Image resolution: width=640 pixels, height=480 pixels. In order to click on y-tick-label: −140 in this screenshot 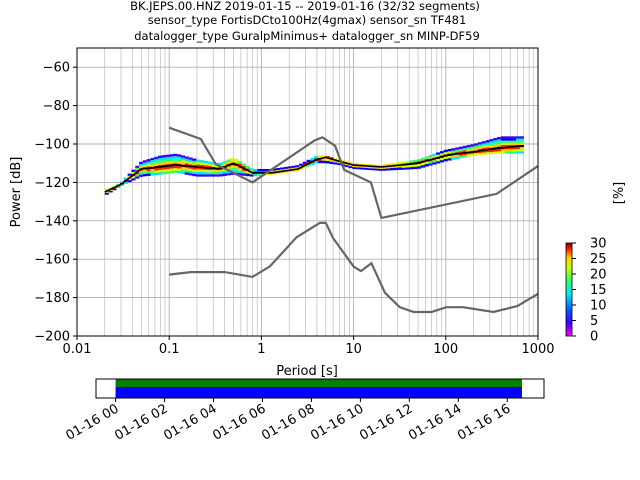, I will do `click(52, 221)`.